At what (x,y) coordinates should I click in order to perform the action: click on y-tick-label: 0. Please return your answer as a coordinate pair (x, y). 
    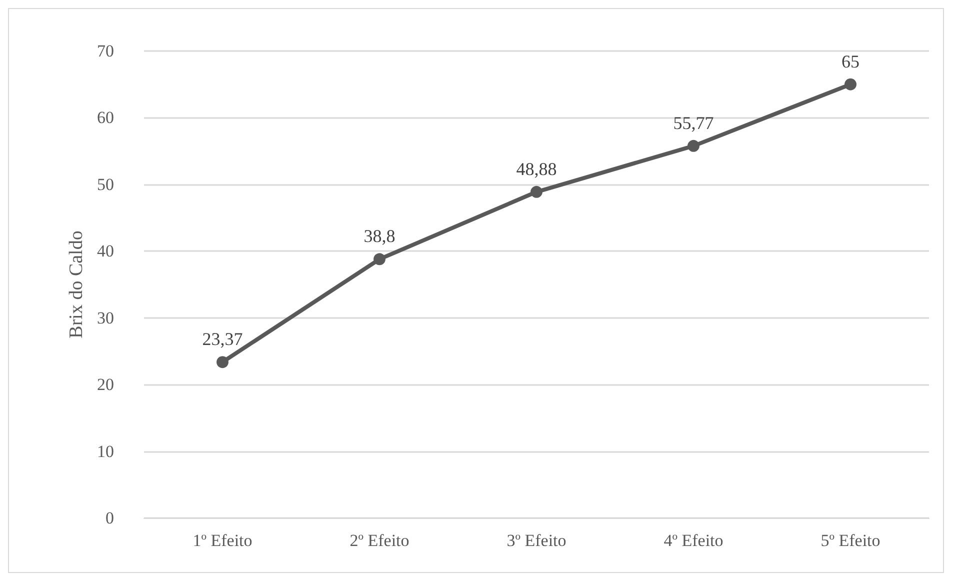
    Looking at the image, I should click on (110, 518).